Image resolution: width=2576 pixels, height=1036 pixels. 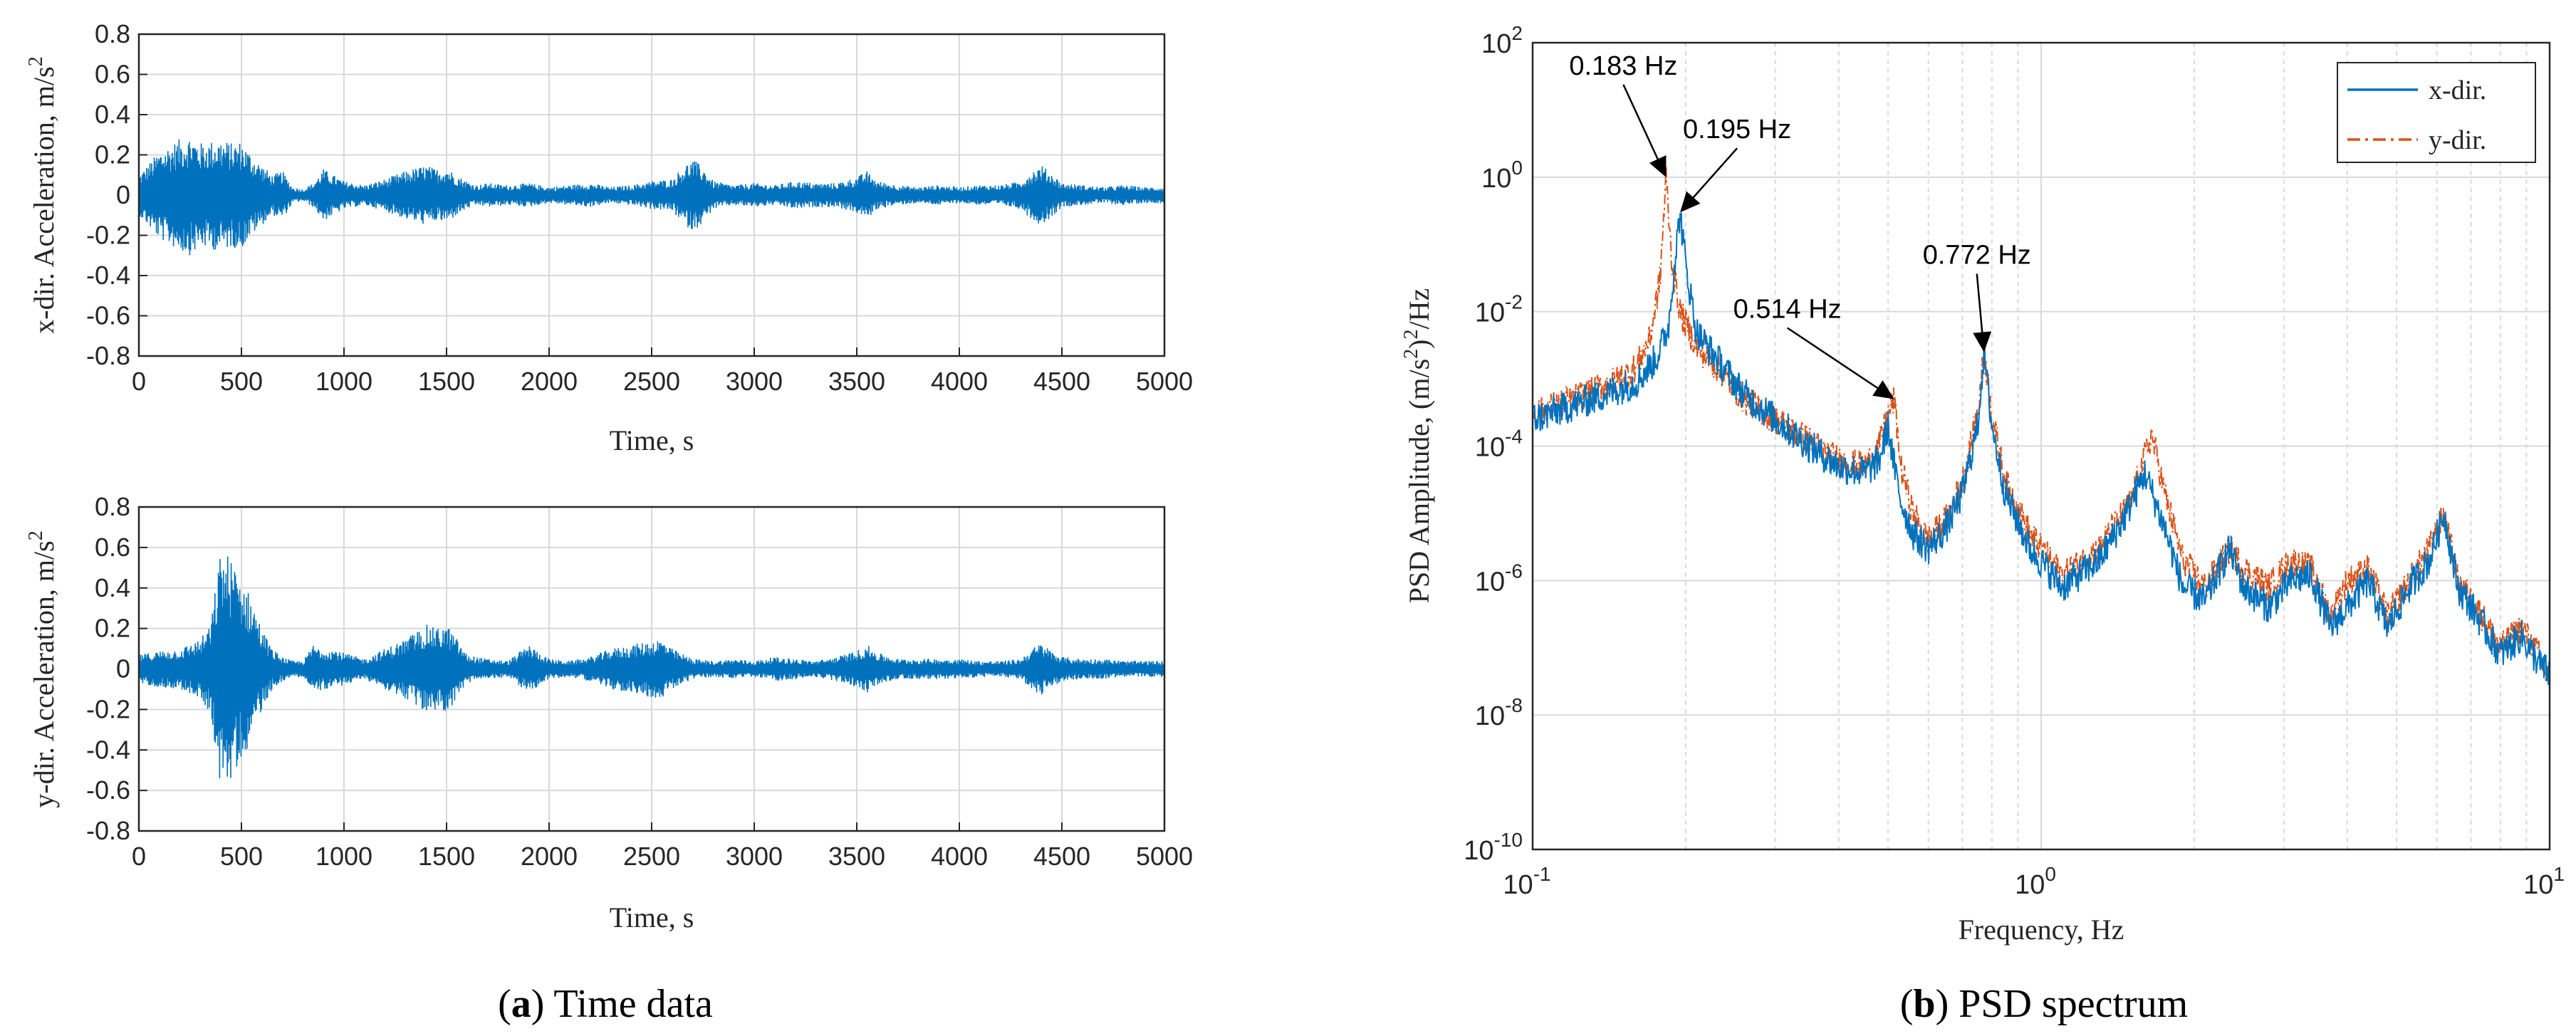 I want to click on psd-annotation-label: 0.183 Hz, so click(x=1623, y=66).